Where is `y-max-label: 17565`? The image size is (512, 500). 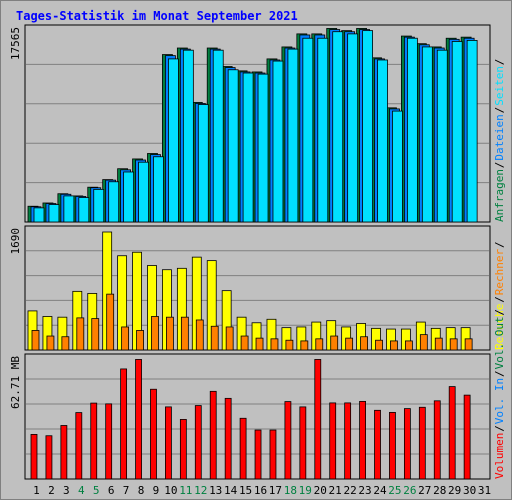 y-max-label: 17565 is located at coordinates (15, 43).